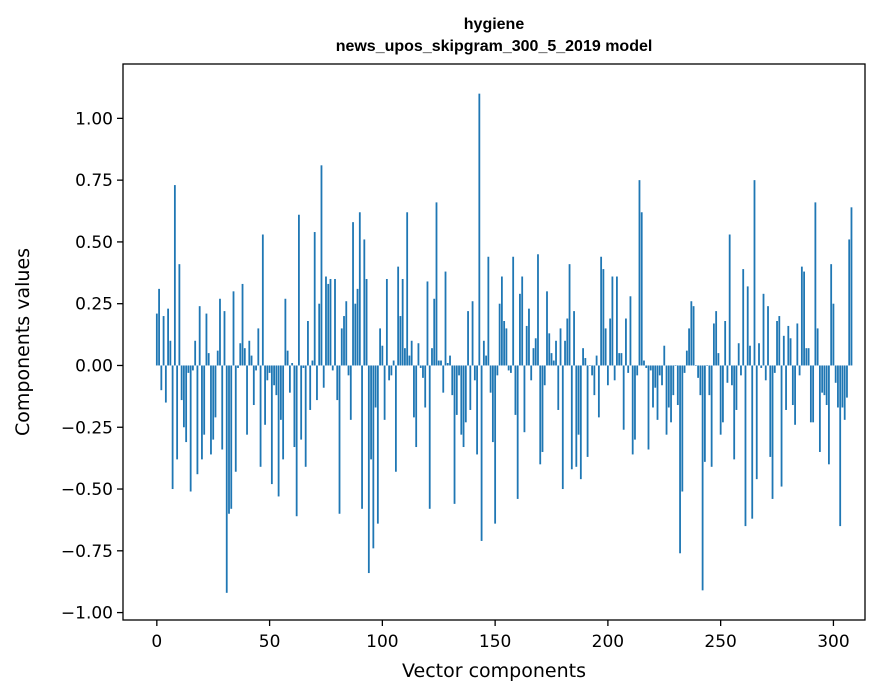  Describe the element at coordinates (87, 490) in the screenshot. I see `y-tick-label: −0.50` at that location.